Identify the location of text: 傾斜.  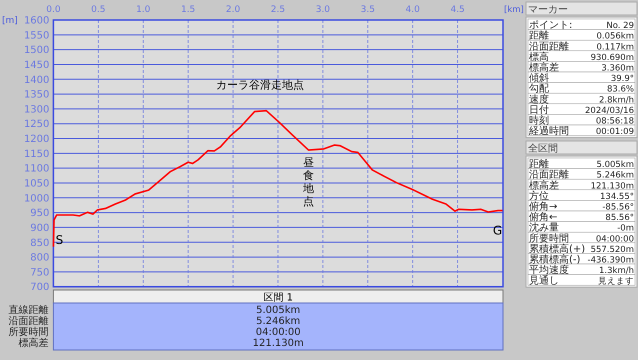
(539, 78).